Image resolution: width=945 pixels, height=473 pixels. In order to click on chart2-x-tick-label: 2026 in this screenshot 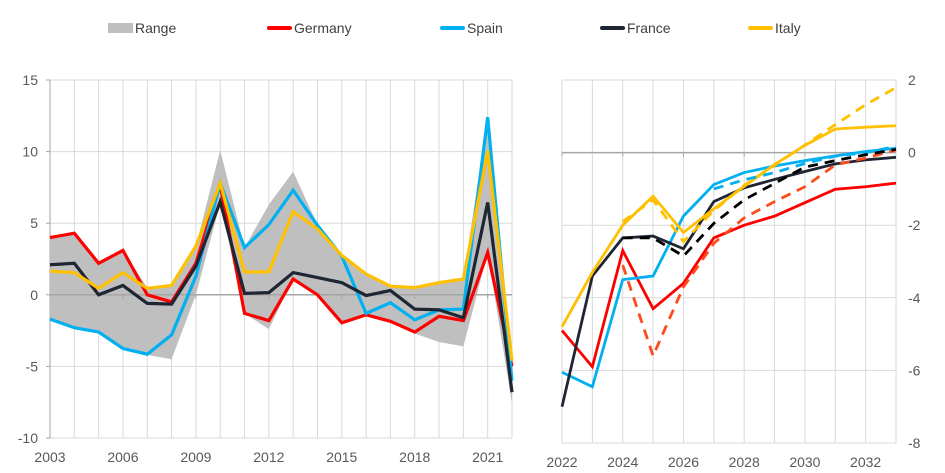, I will do `click(683, 462)`.